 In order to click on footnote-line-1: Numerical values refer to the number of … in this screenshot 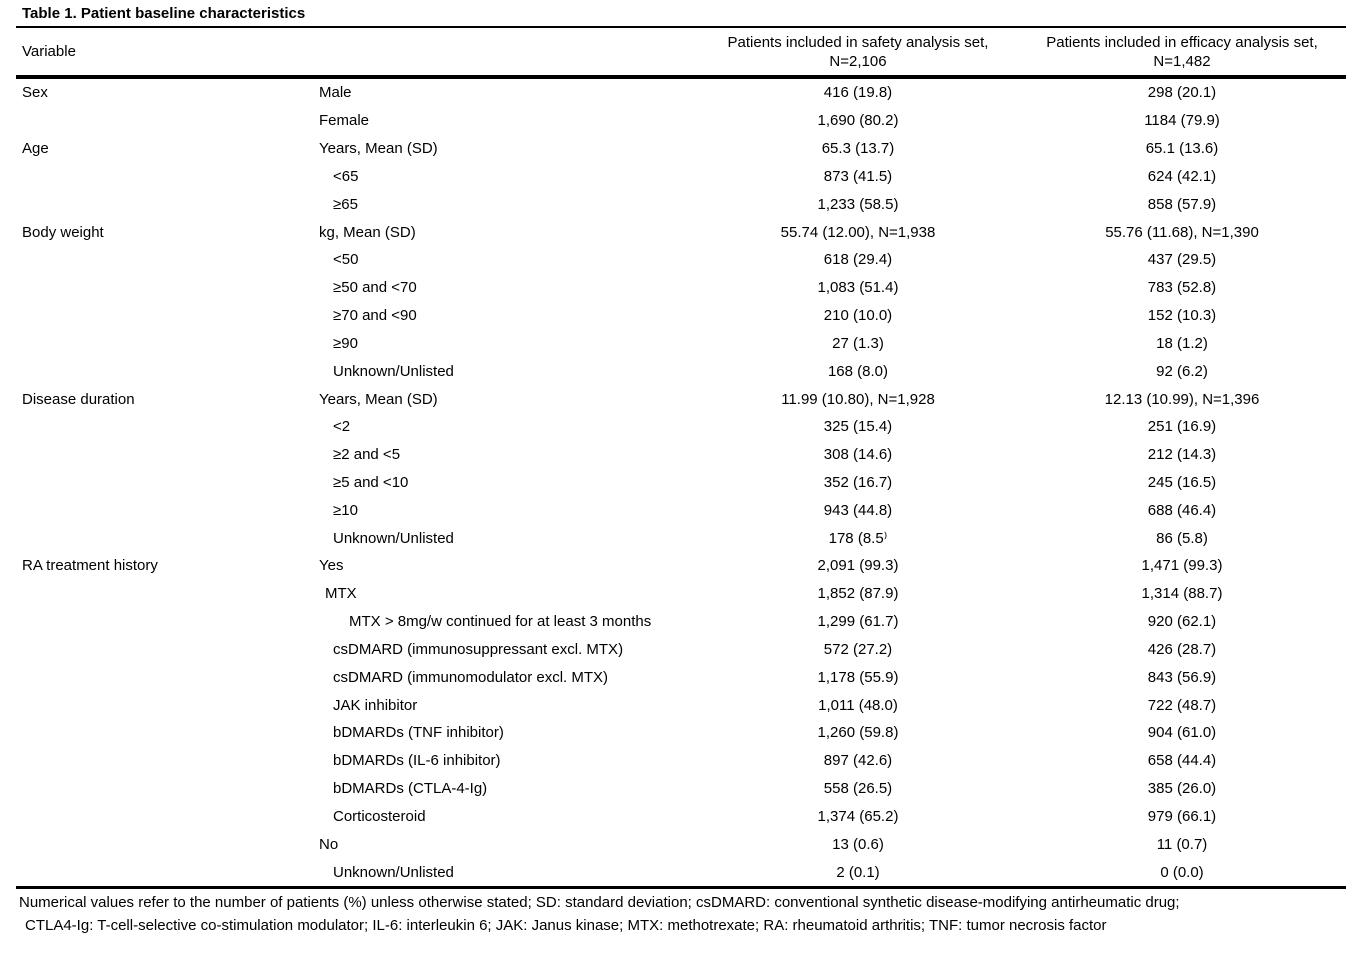, I will do `click(599, 903)`.